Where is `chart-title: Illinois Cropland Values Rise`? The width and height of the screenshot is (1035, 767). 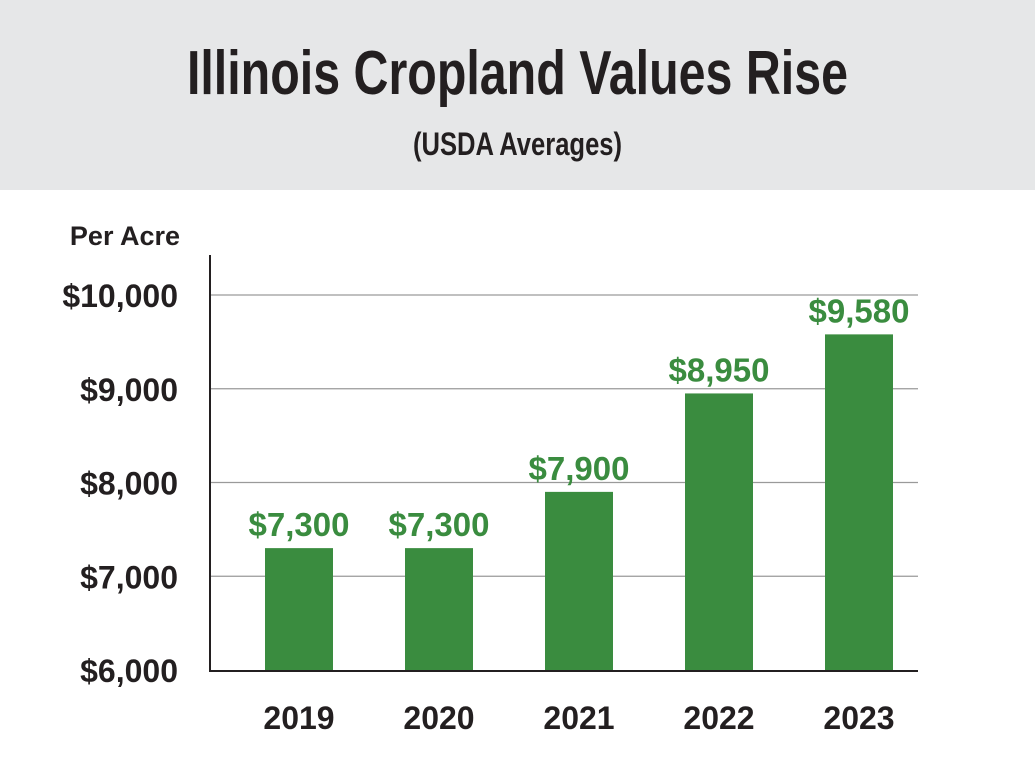 chart-title: Illinois Cropland Values Rise is located at coordinates (517, 73).